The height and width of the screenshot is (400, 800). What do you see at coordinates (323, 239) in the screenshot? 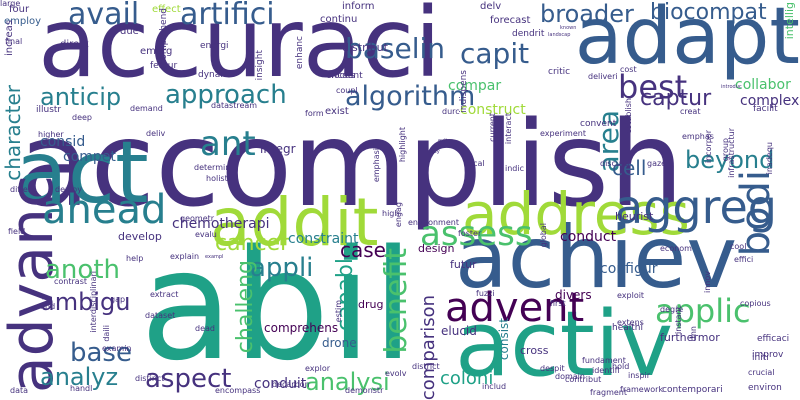
I see `cloud-word: constraint` at bounding box center [323, 239].